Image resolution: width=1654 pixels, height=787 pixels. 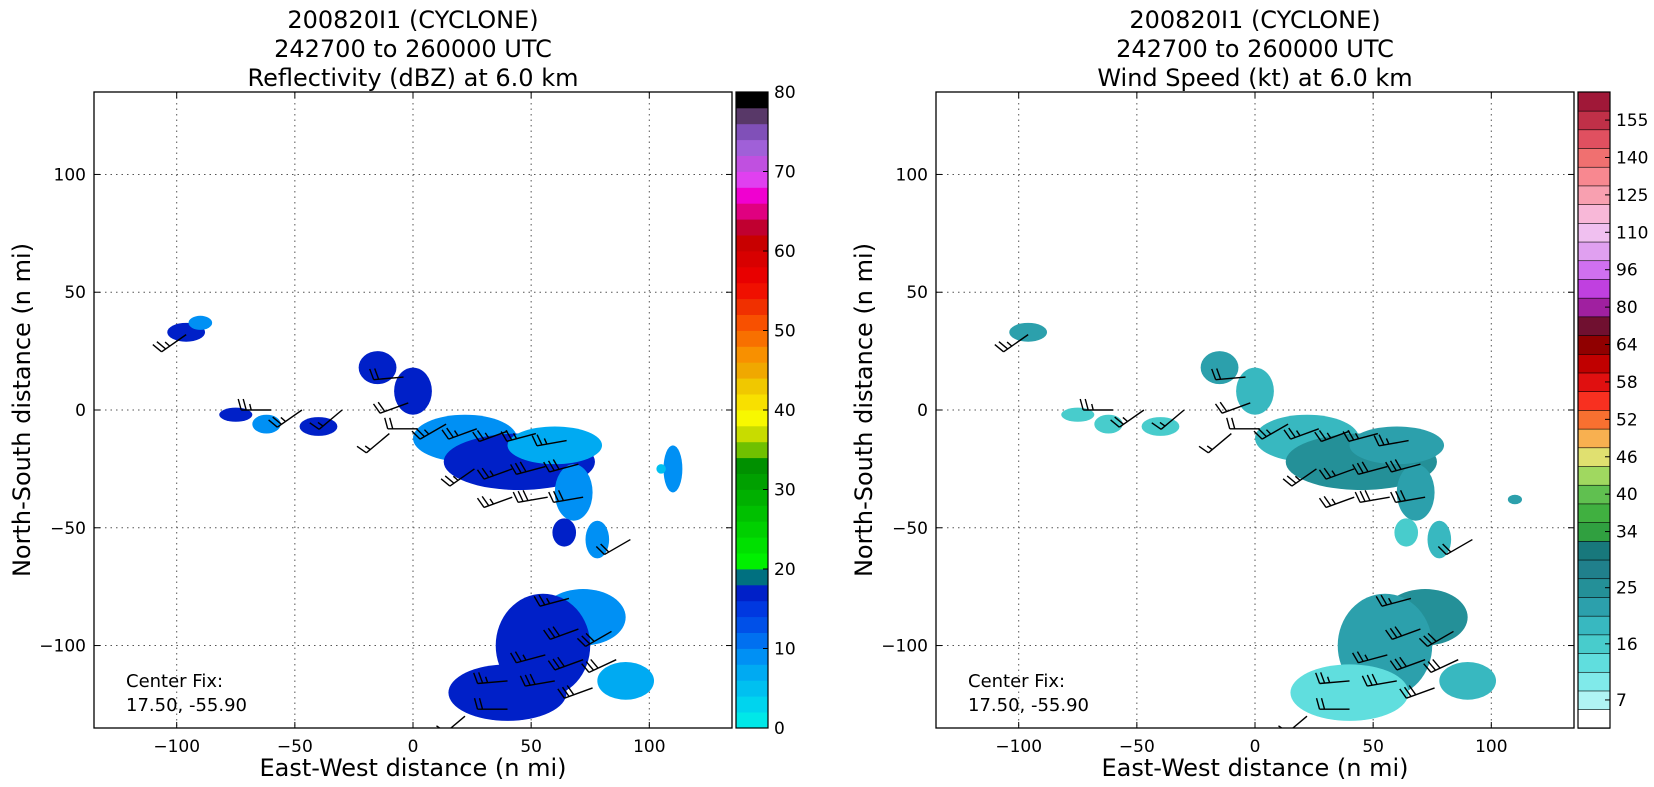 I want to click on y-tick-label: 0, so click(x=922, y=411).